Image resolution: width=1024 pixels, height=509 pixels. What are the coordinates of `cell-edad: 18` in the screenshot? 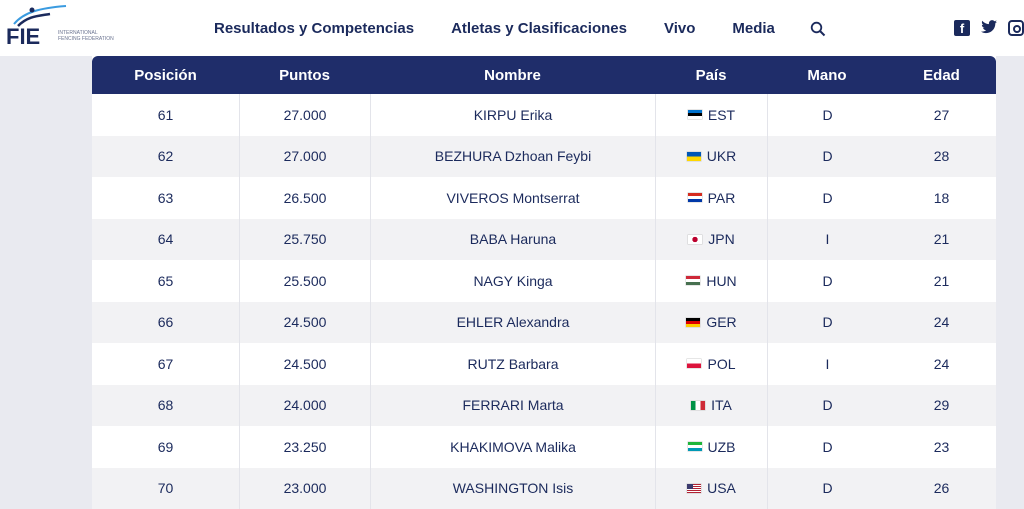 It's located at (941, 198).